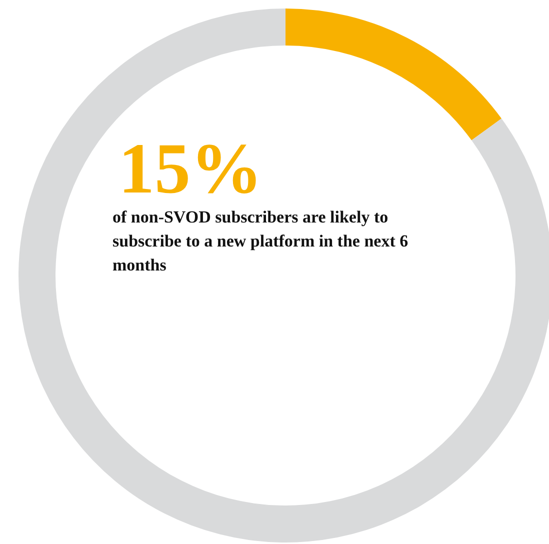 This screenshot has width=549, height=544. I want to click on text: 15%, so click(190, 168).